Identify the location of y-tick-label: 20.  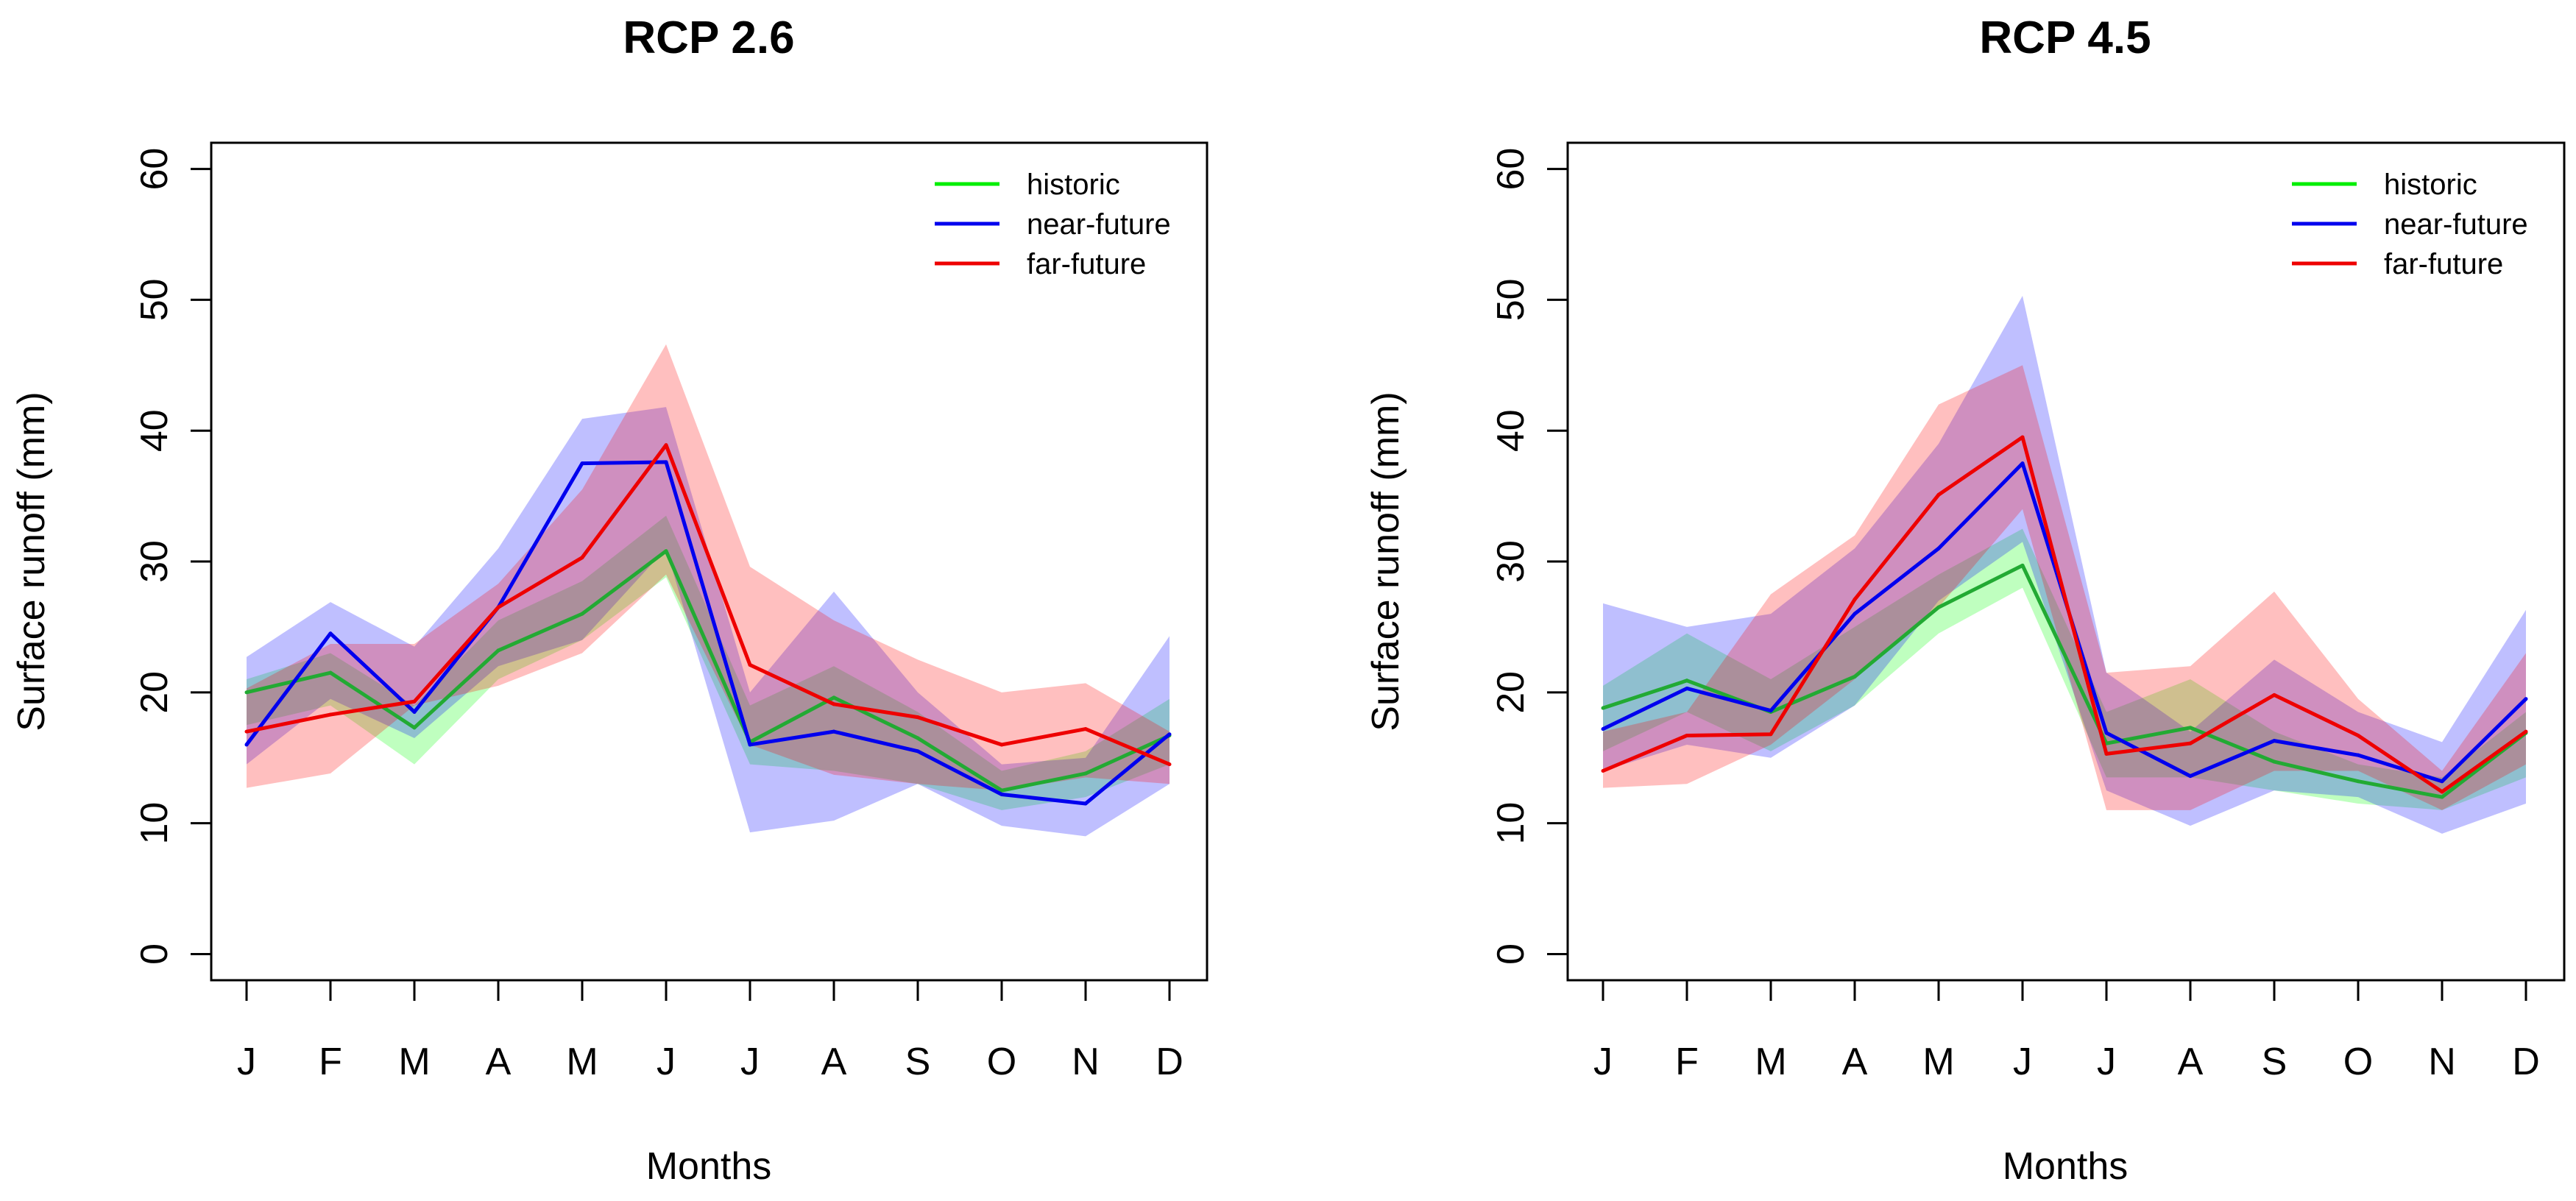
(154, 693).